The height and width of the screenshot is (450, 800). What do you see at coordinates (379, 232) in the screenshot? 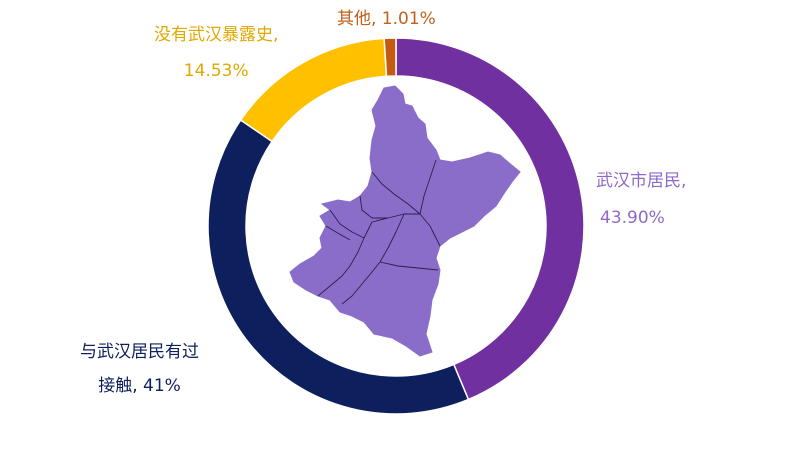
I see `district-borders` at bounding box center [379, 232].